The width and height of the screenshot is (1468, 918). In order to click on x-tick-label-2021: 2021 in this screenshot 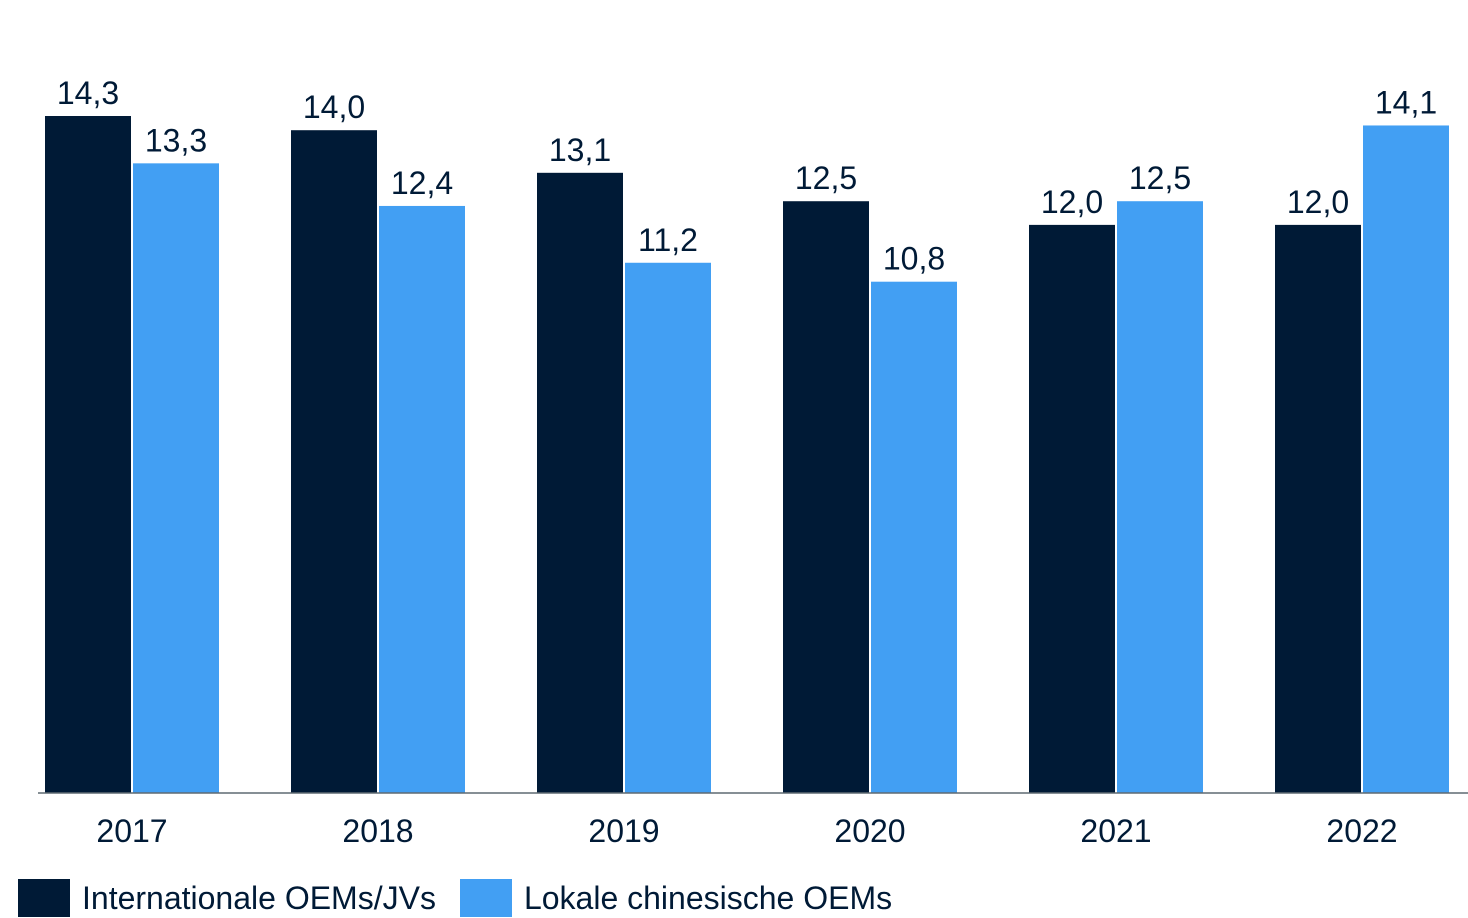, I will do `click(1115, 831)`.